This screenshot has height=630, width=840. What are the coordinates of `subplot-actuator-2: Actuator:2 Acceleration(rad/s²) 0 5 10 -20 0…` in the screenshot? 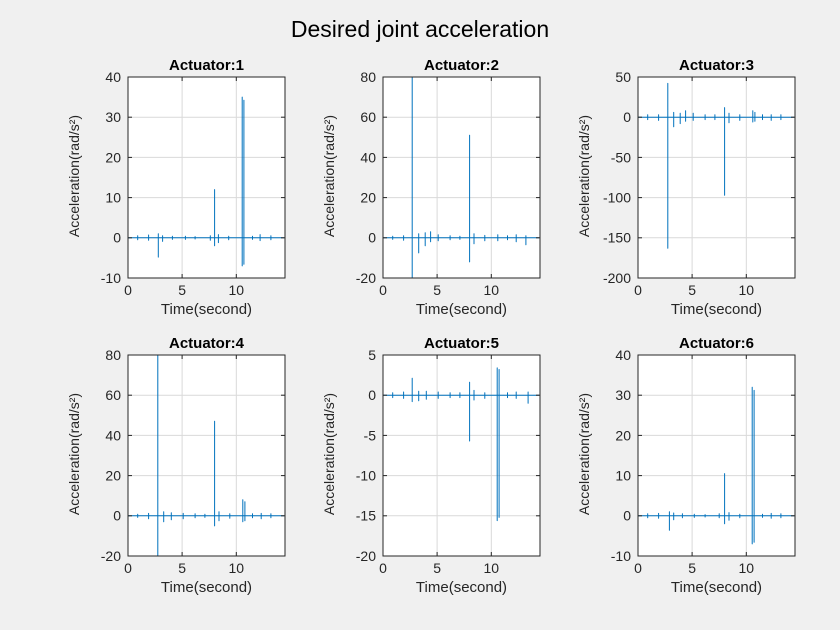 It's located at (420, 196).